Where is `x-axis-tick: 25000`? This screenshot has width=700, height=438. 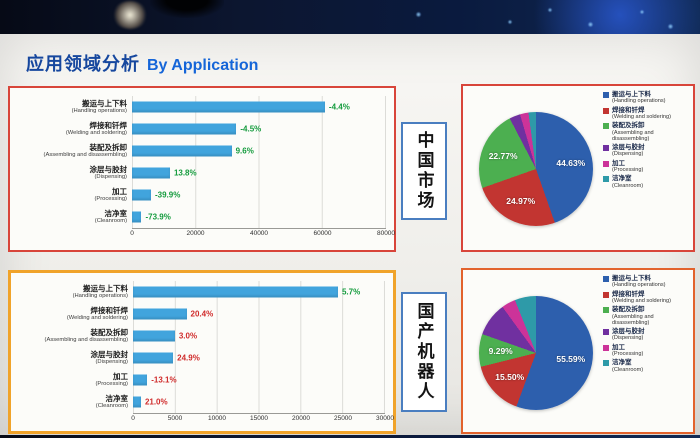
x-axis-tick: 25000 is located at coordinates (343, 418).